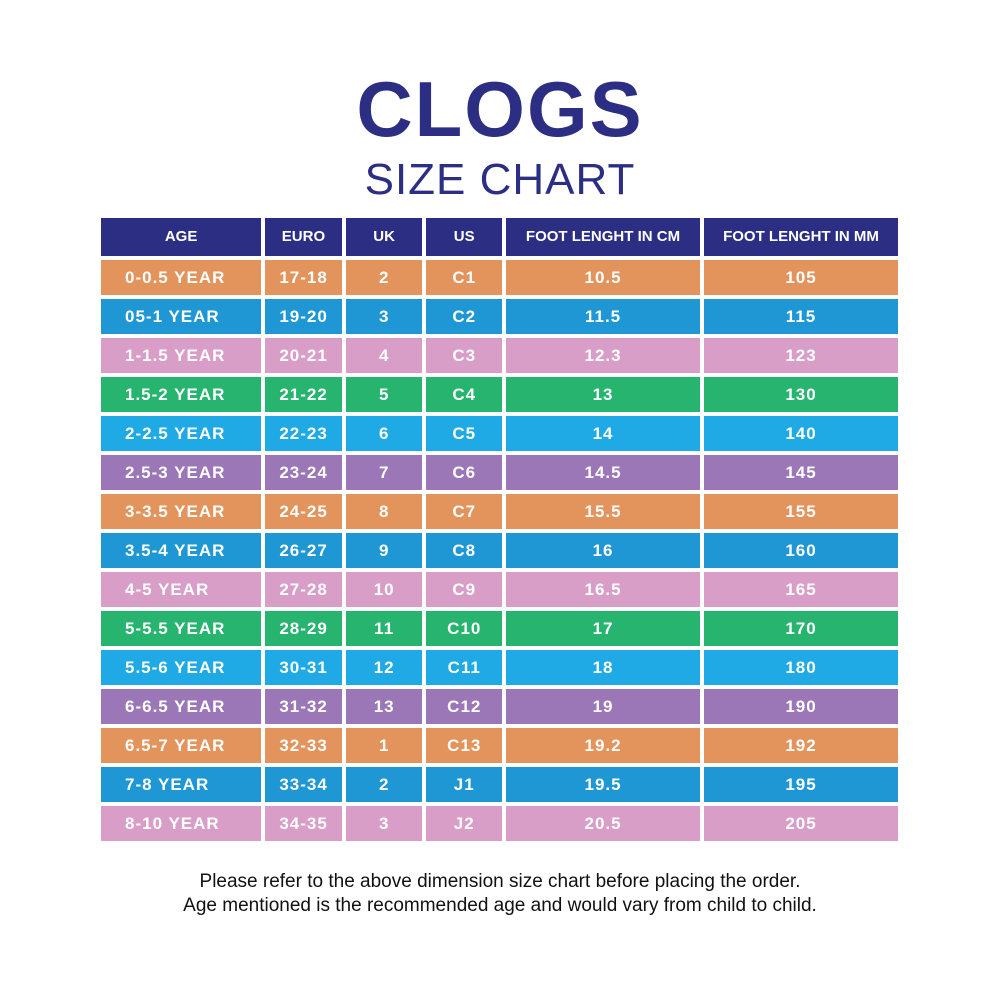 The width and height of the screenshot is (1000, 1000). What do you see at coordinates (181, 316) in the screenshot?
I see `age-cell: 05-1 YEAR` at bounding box center [181, 316].